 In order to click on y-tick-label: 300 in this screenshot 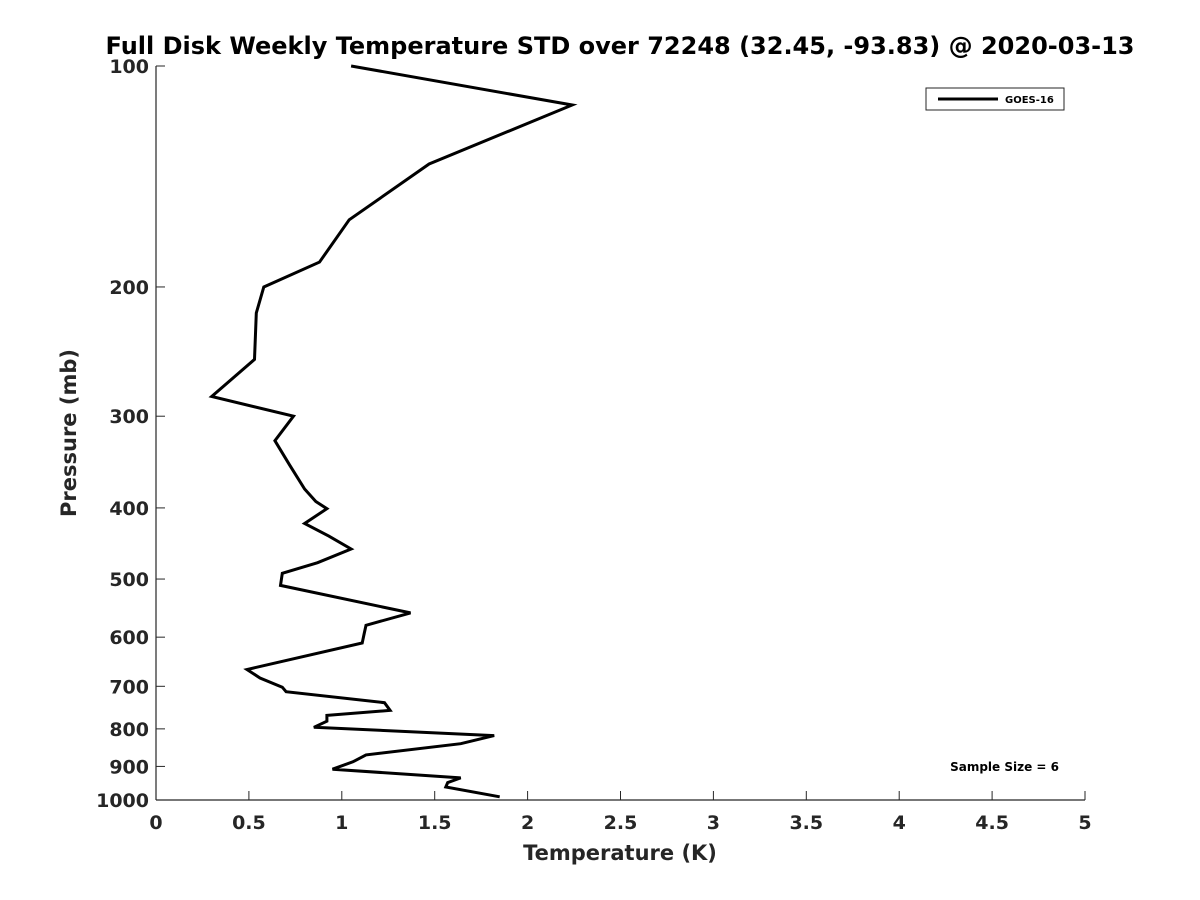, I will do `click(129, 417)`.